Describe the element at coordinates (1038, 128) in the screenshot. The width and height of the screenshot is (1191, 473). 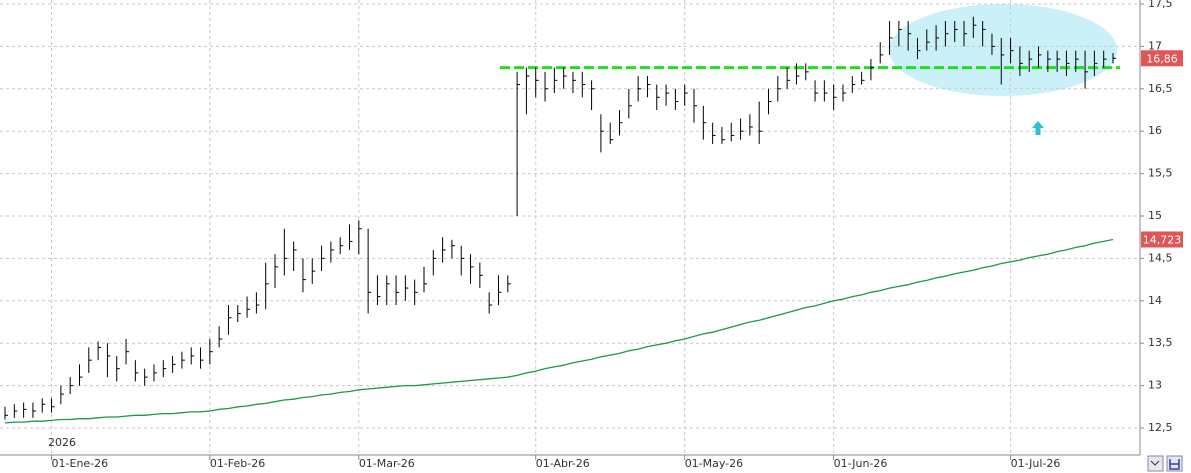
I see `arrow-icon` at that location.